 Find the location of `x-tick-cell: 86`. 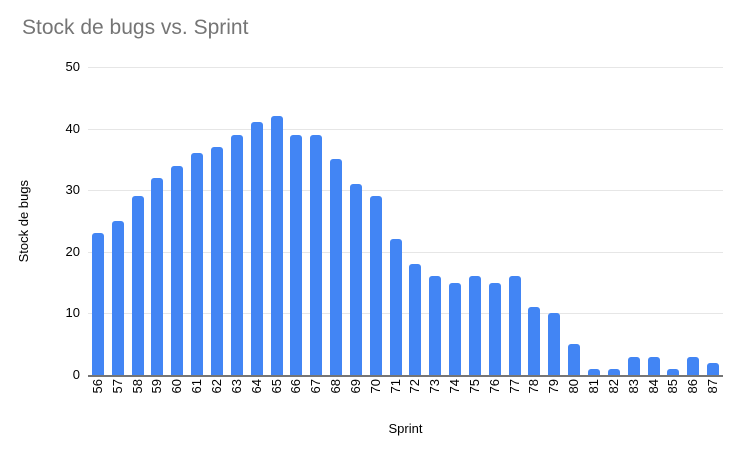

x-tick-cell: 86 is located at coordinates (693, 394).